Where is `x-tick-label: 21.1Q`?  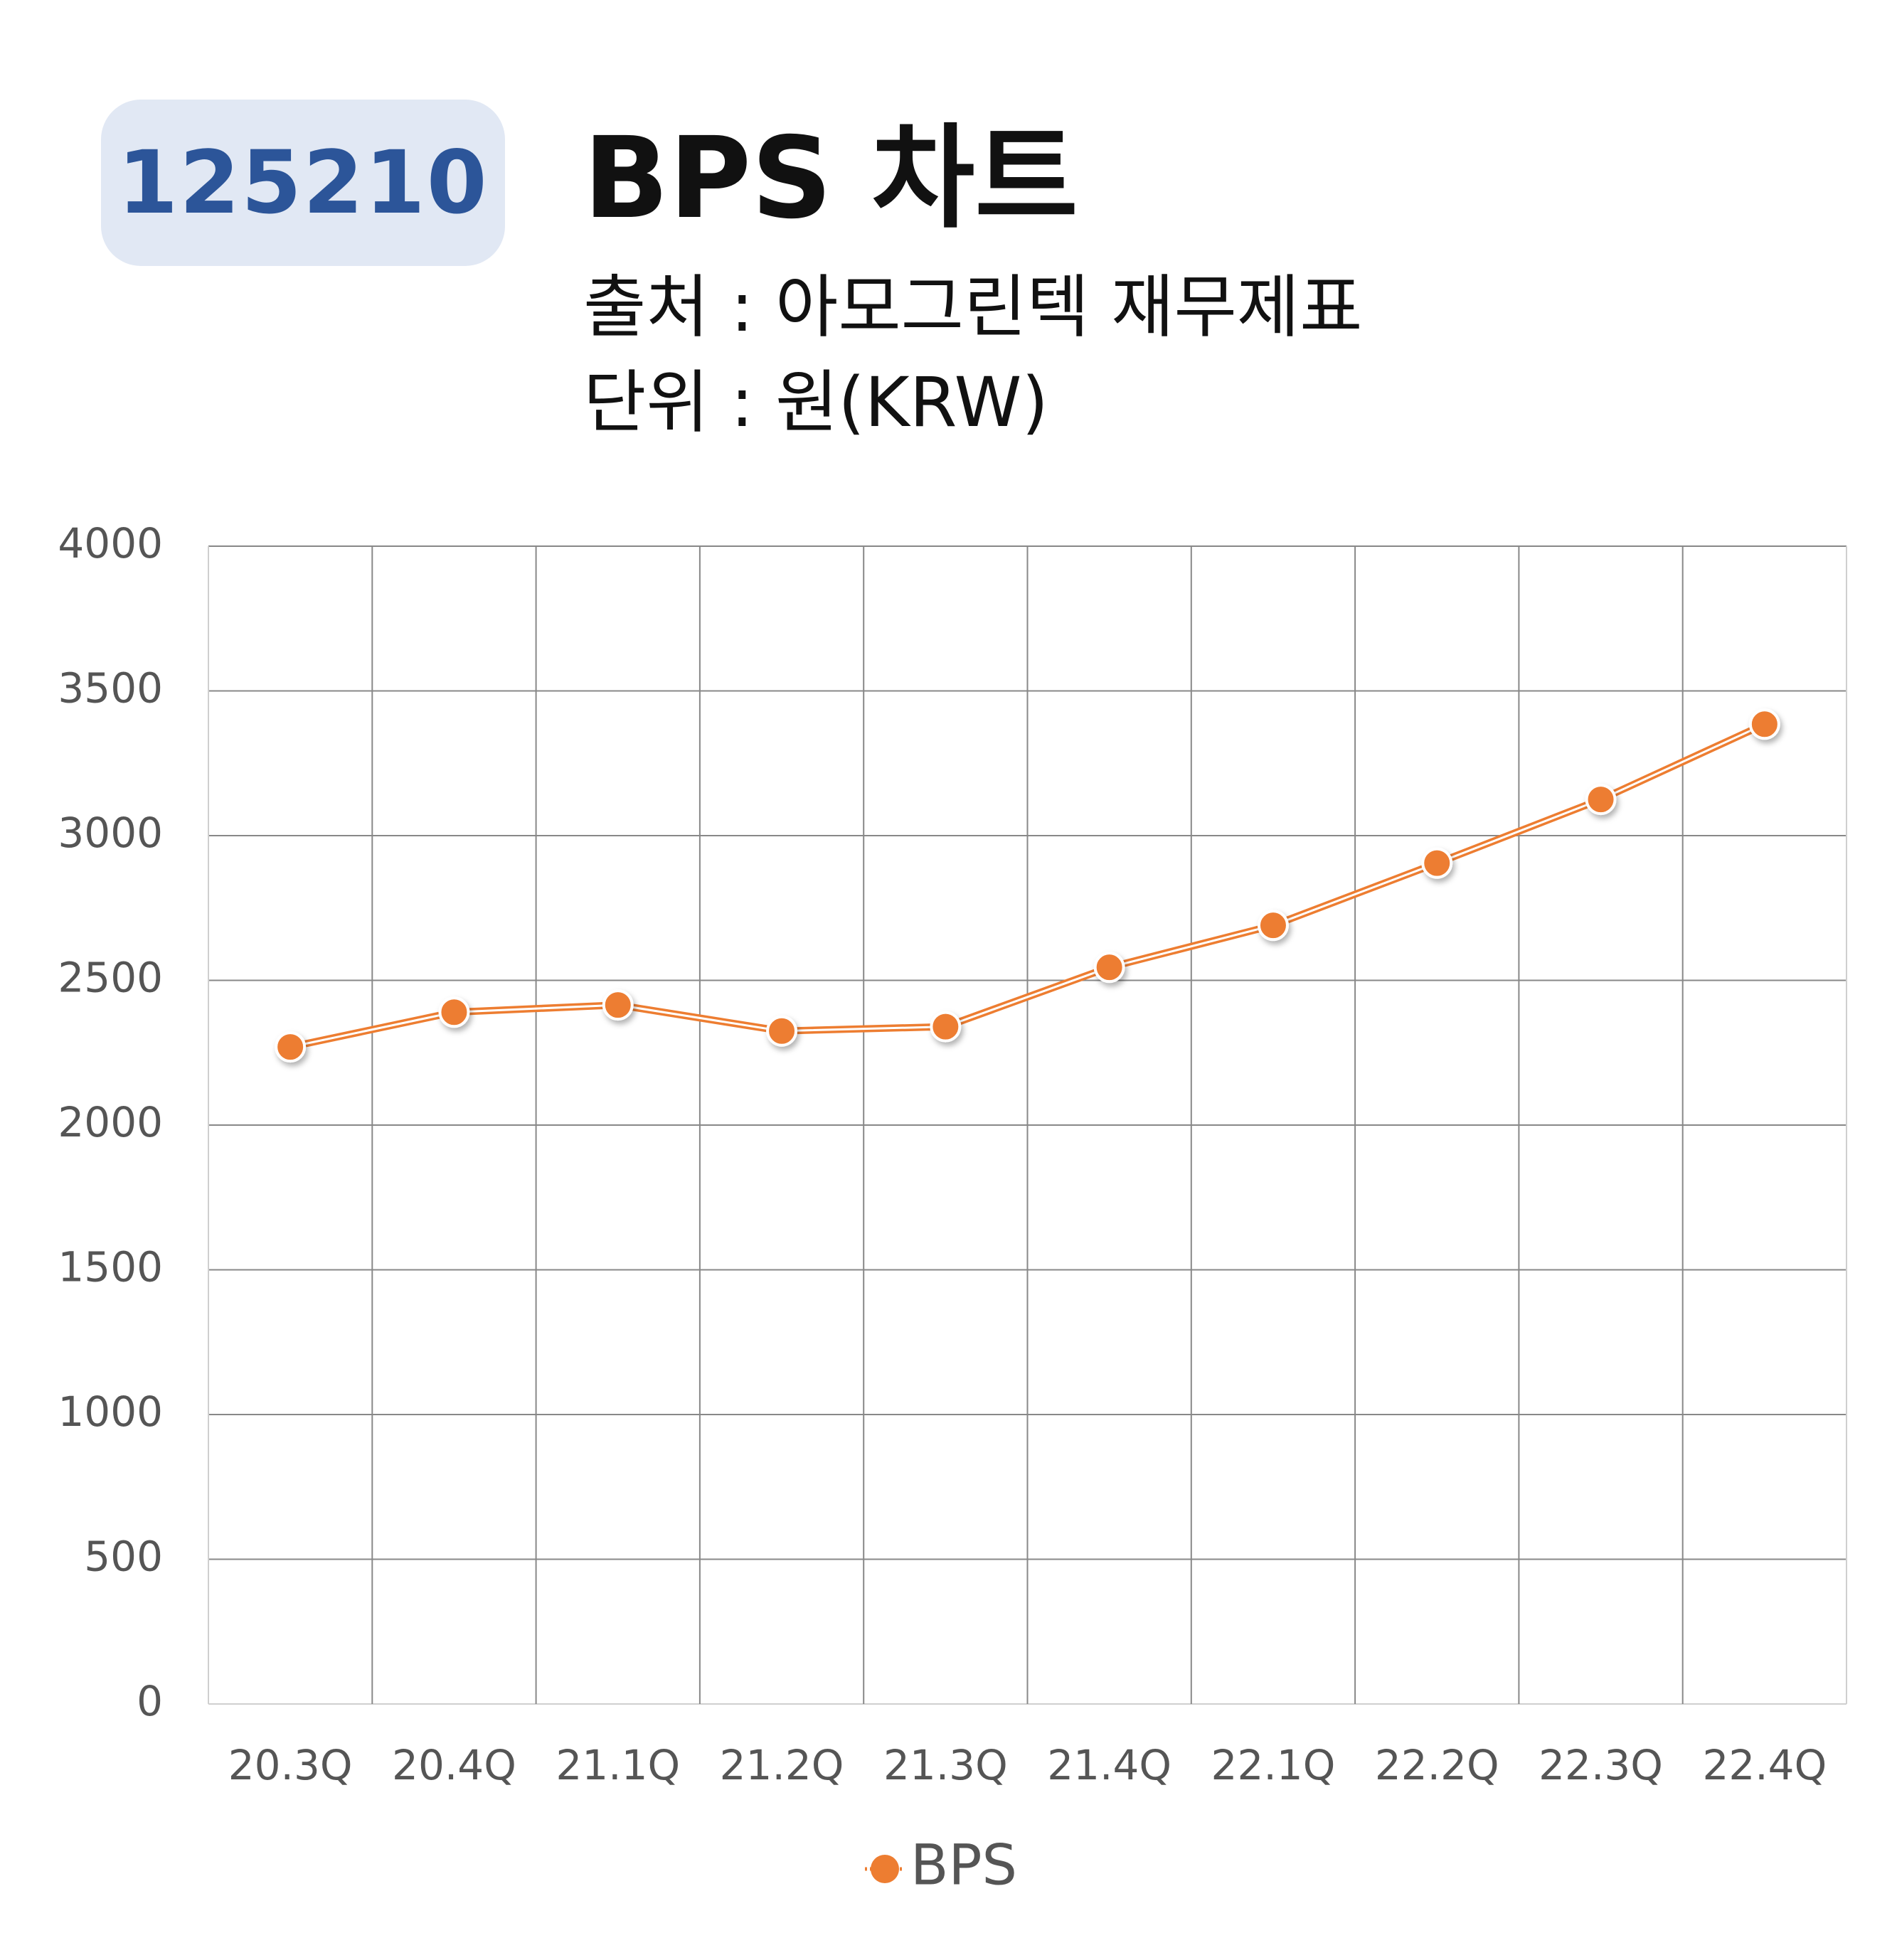
x-tick-label: 21.1Q is located at coordinates (618, 1765).